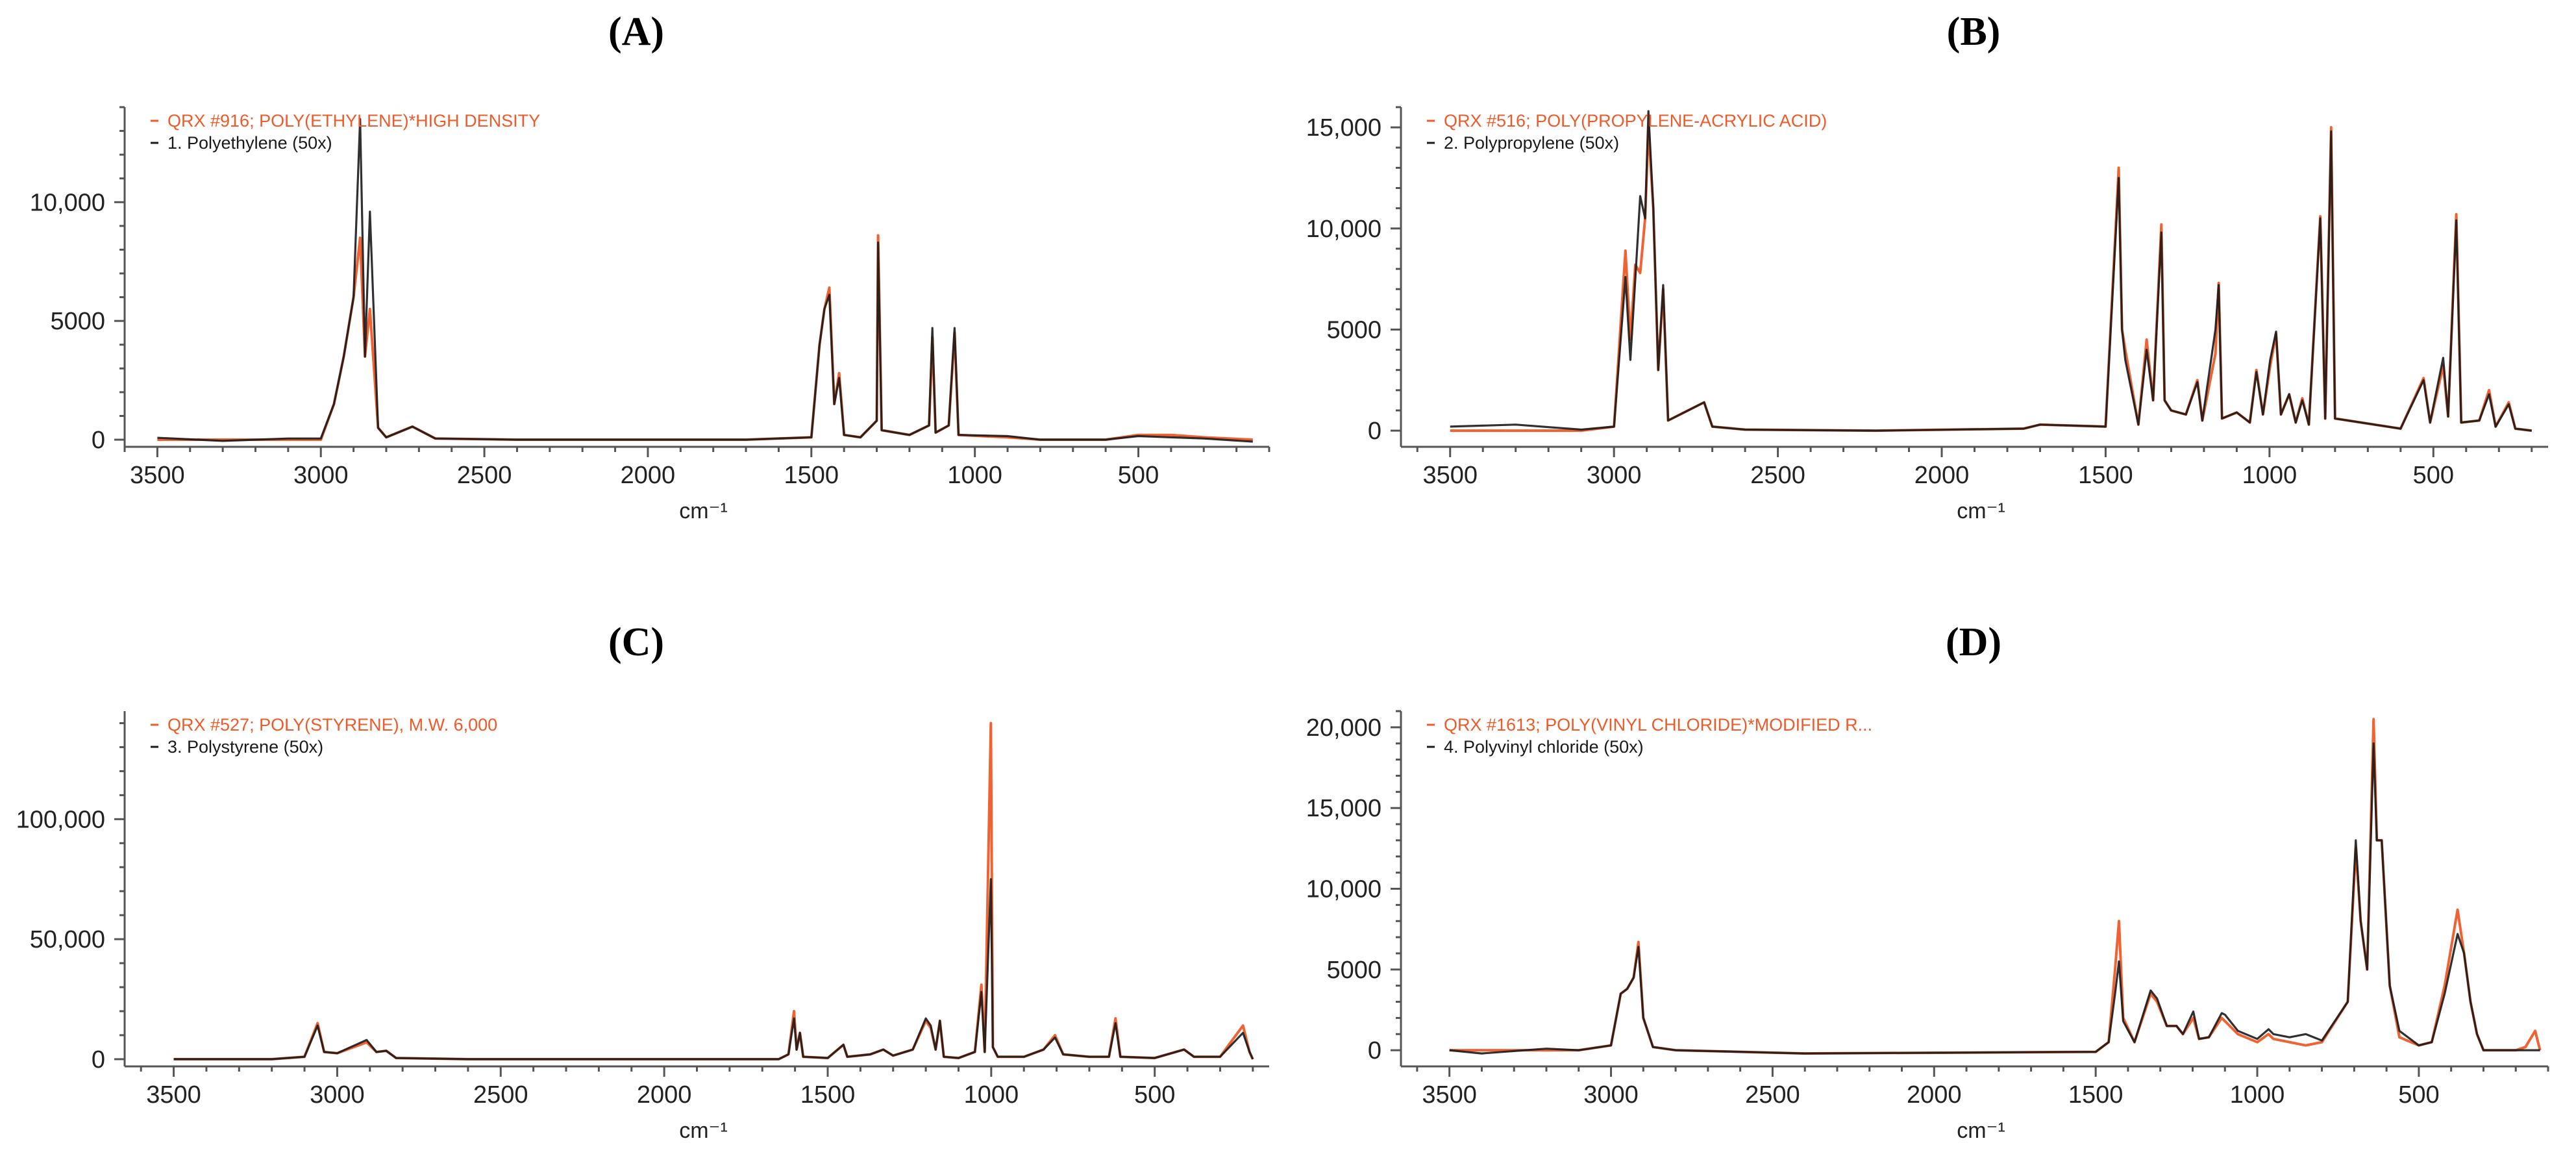 This screenshot has height=1169, width=2576. What do you see at coordinates (1544, 747) in the screenshot?
I see `legend-entry: 4. Polyvinyl chloride (50x)` at bounding box center [1544, 747].